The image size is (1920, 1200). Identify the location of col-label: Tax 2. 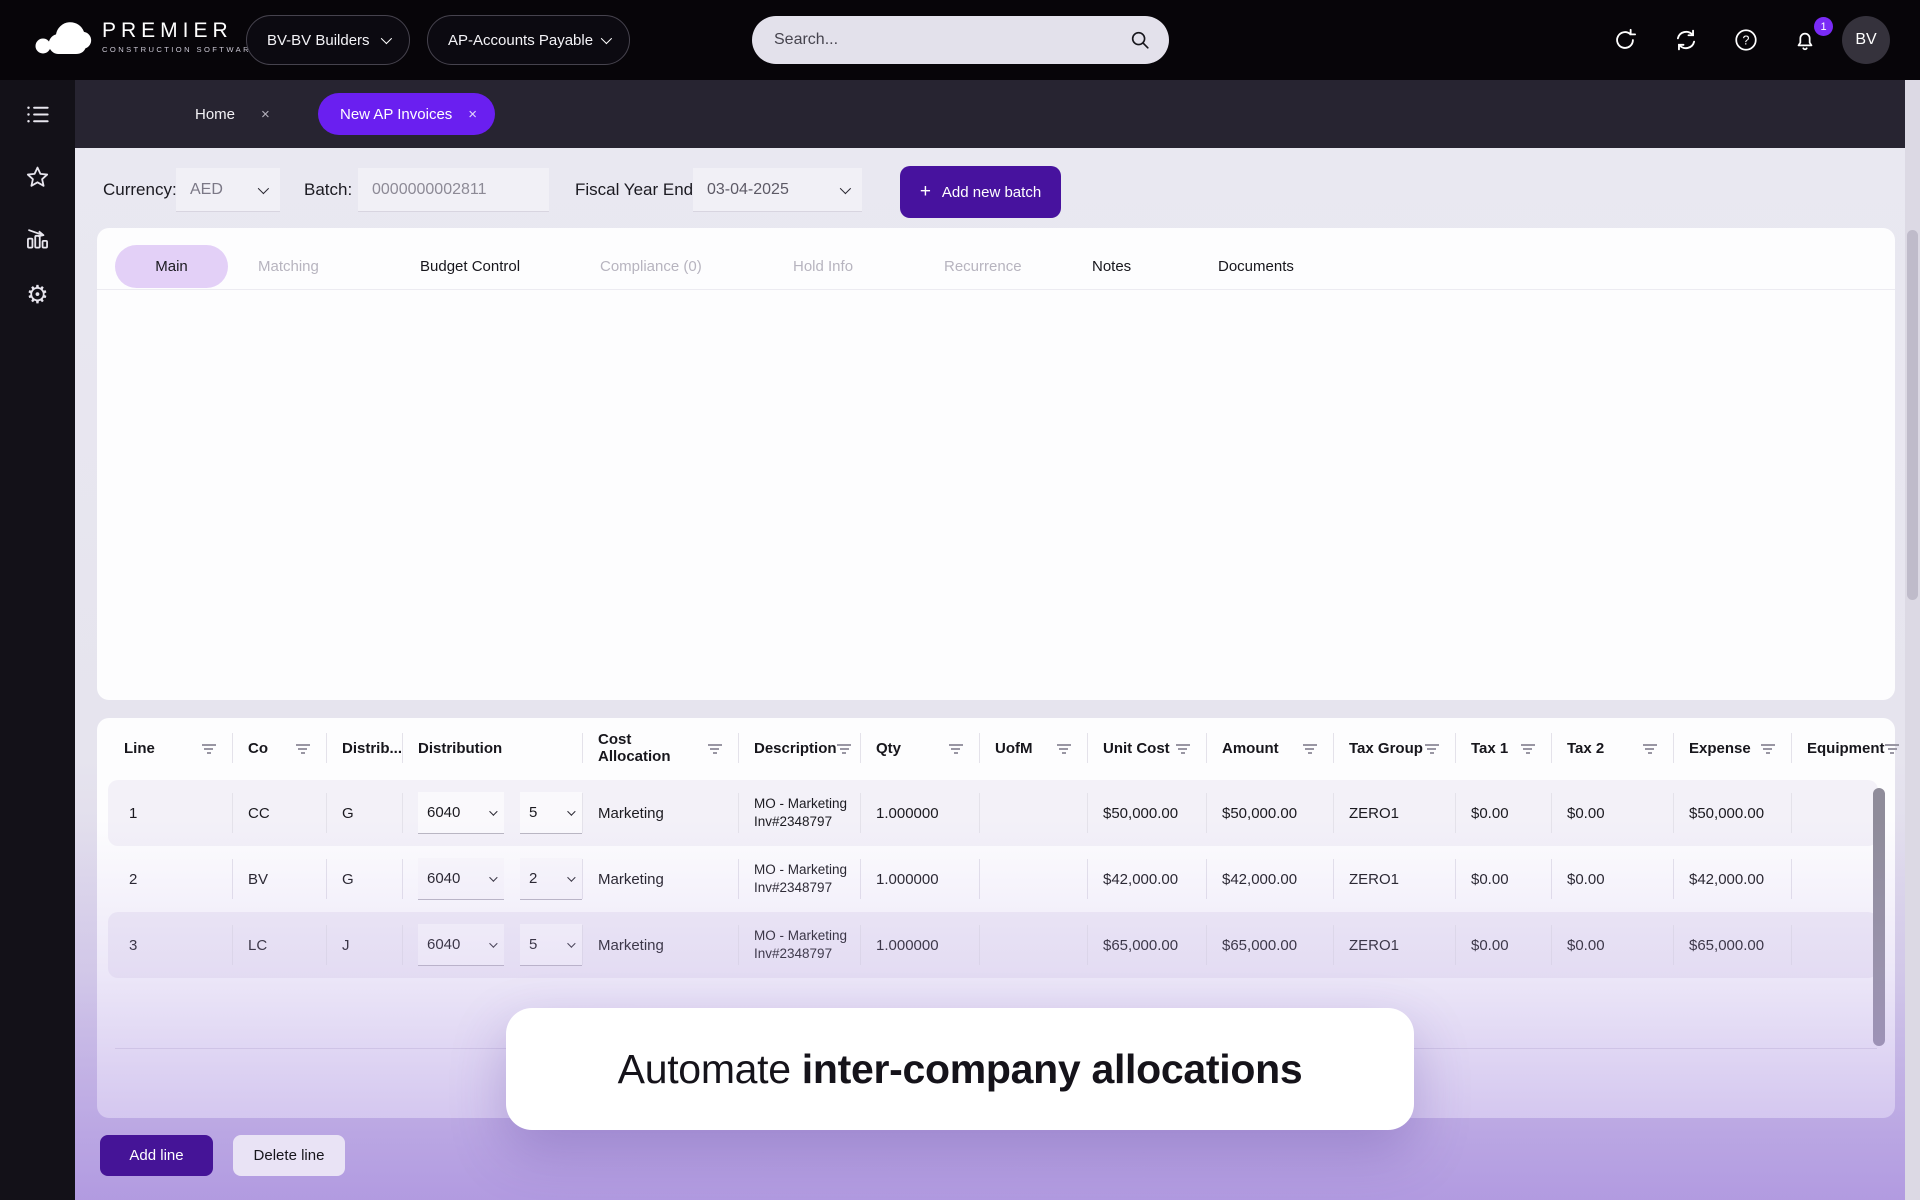
(1586, 748).